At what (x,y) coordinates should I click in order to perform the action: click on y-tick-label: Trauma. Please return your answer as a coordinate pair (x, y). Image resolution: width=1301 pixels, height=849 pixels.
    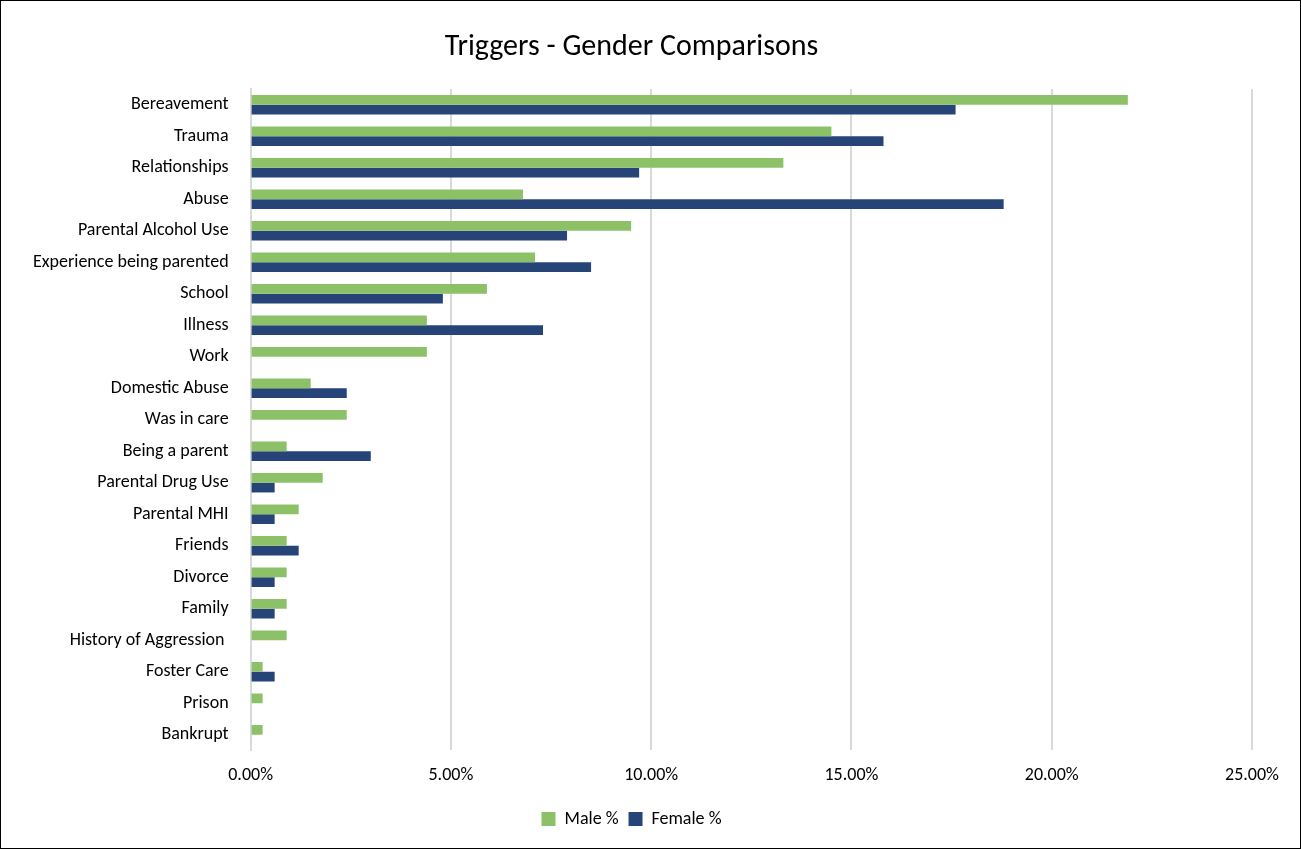
    Looking at the image, I should click on (201, 134).